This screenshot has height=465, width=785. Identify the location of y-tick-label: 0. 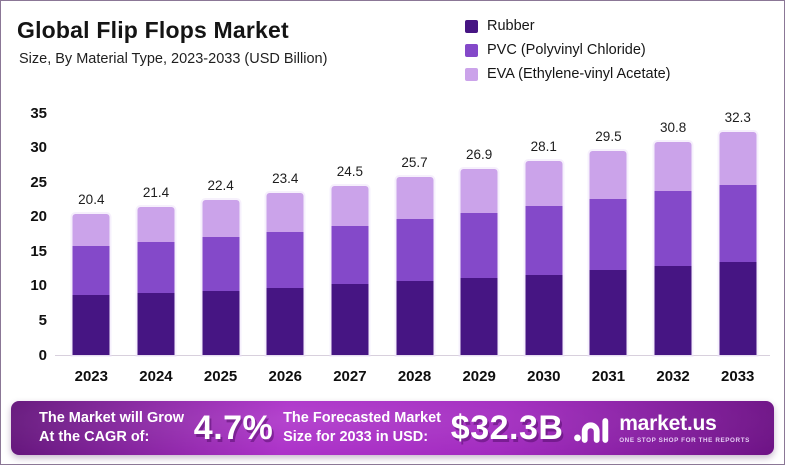
(42, 355).